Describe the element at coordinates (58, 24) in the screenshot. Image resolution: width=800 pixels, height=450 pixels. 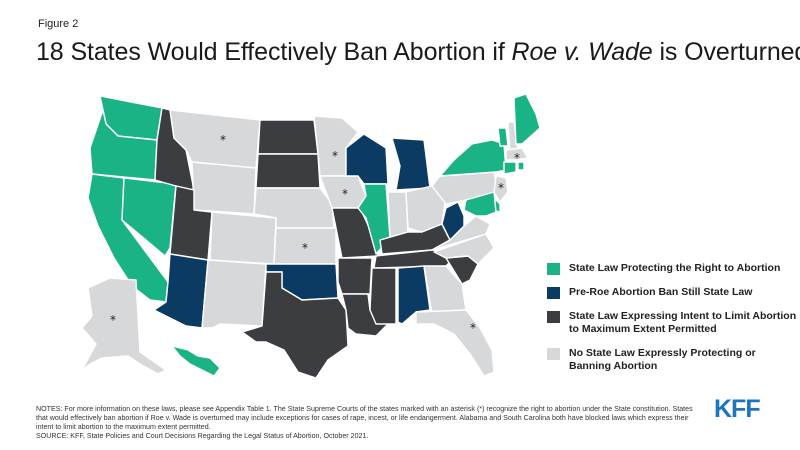
I see `figure-label: Figure 2` at that location.